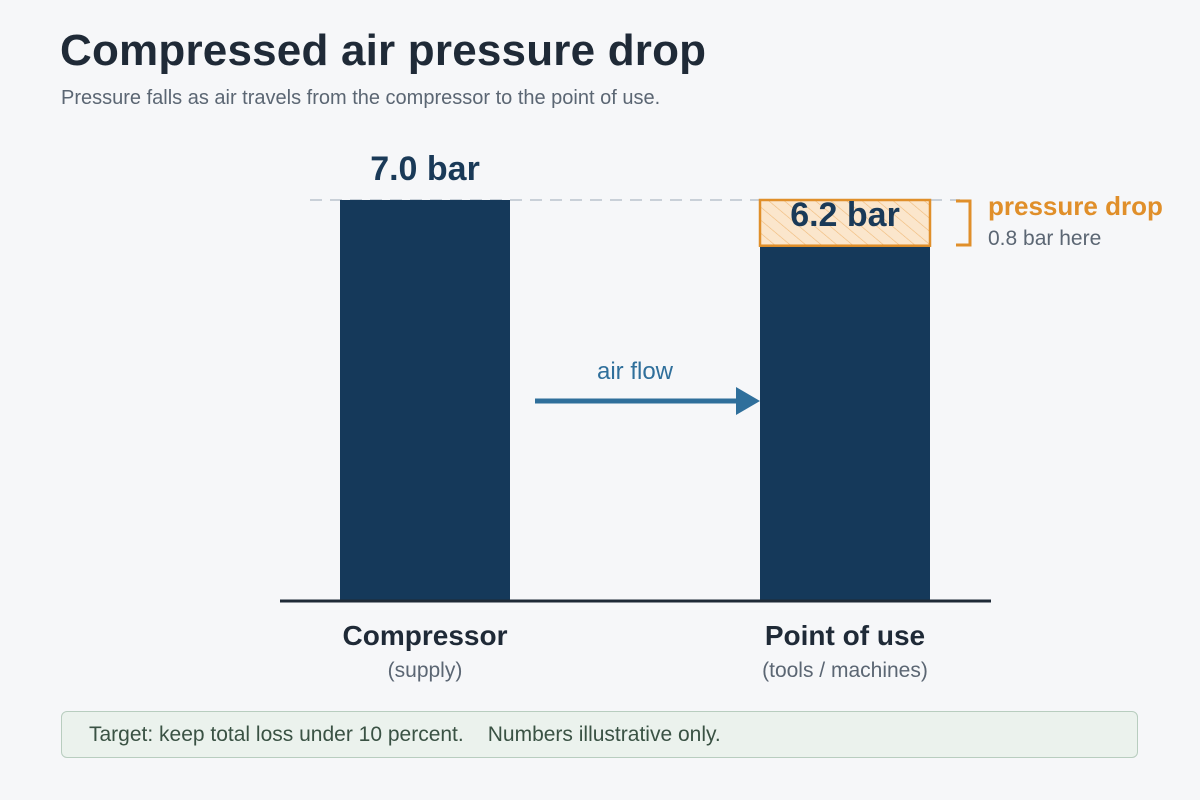  Describe the element at coordinates (845, 422) in the screenshot. I see `bar-point-of-use` at that location.